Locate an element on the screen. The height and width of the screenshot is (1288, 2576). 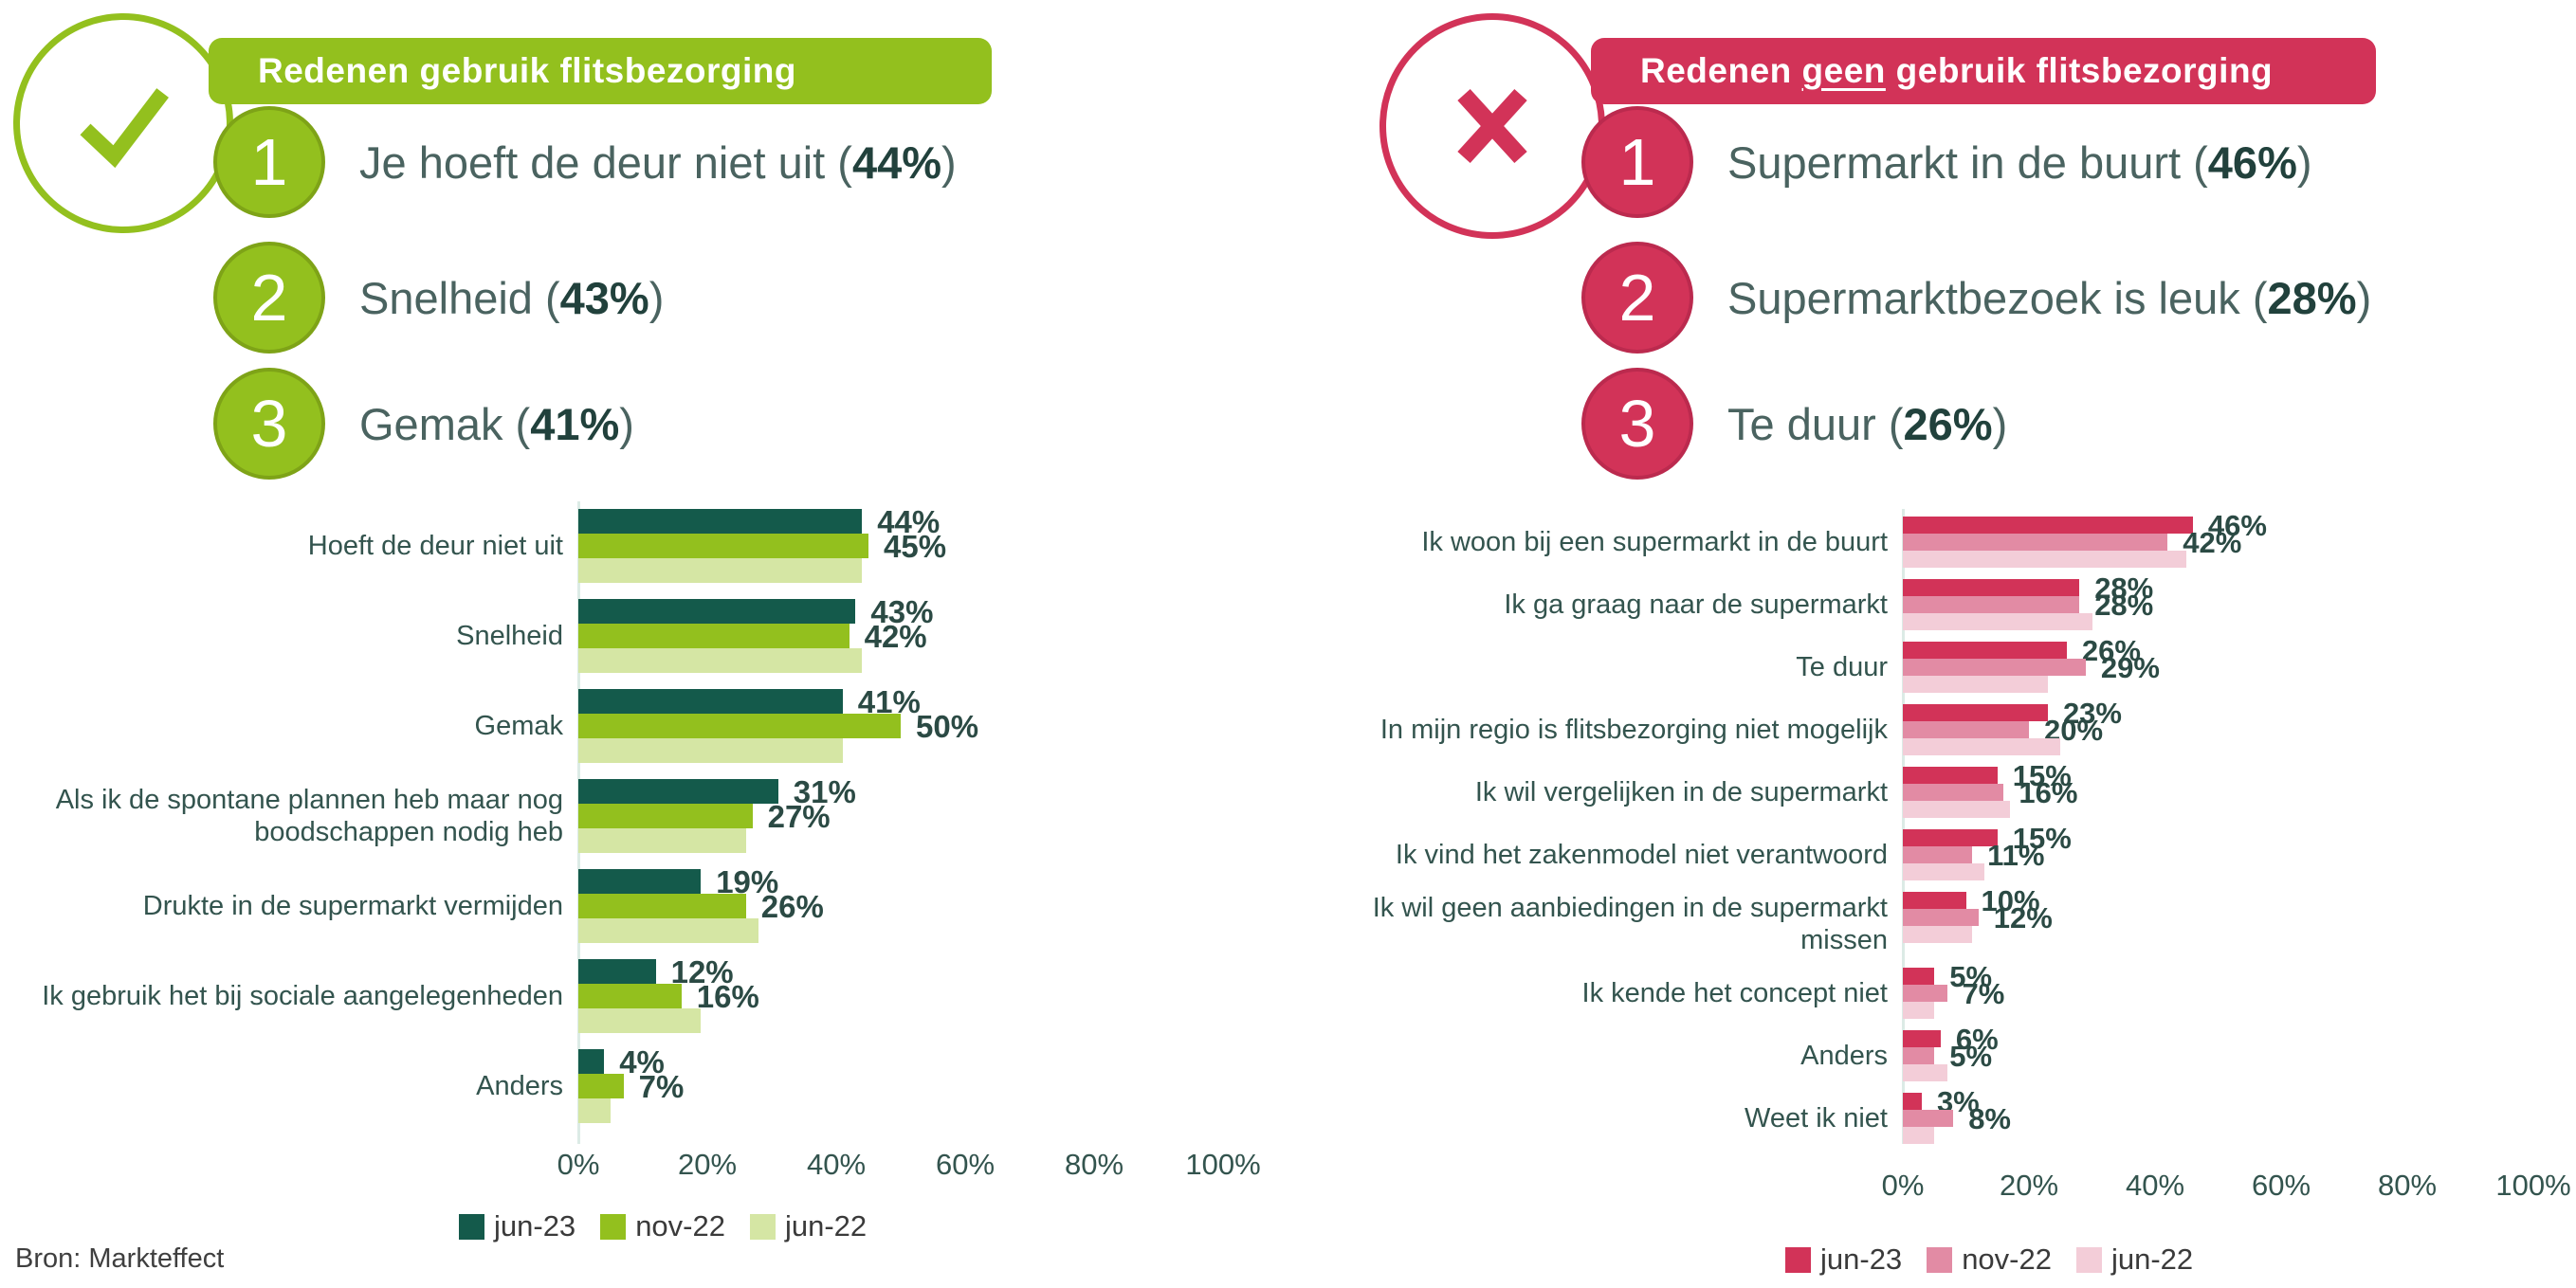
bar-row: 42% is located at coordinates (900, 636).